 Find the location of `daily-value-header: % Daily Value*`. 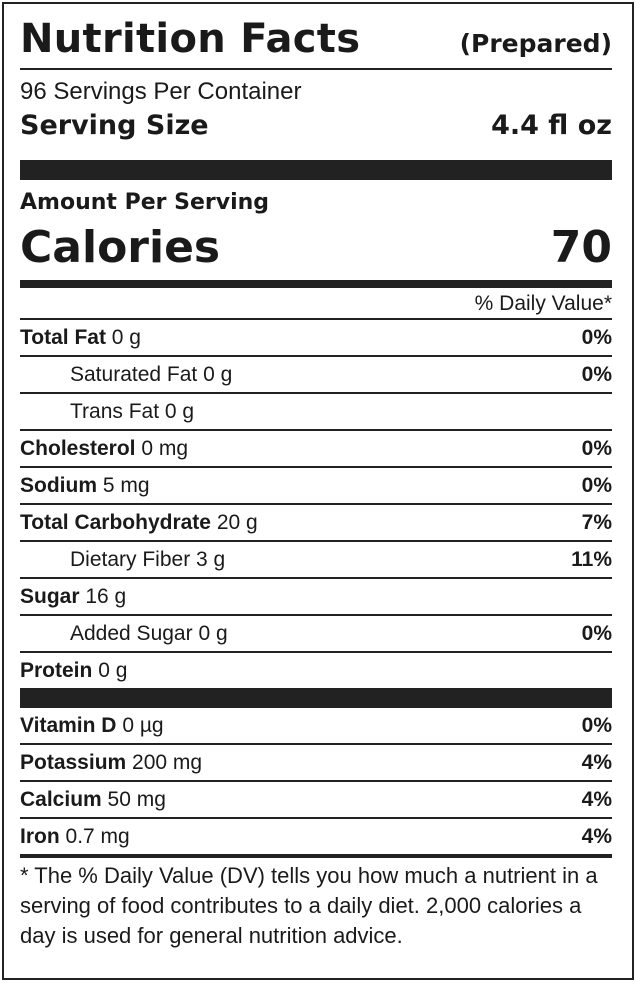

daily-value-header: % Daily Value* is located at coordinates (316, 304).